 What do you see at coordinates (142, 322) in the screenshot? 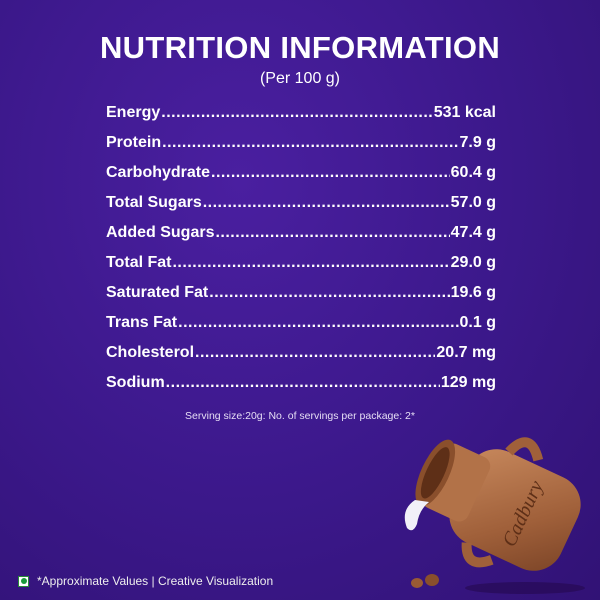
I see `nutrient-label: Trans Fat` at bounding box center [142, 322].